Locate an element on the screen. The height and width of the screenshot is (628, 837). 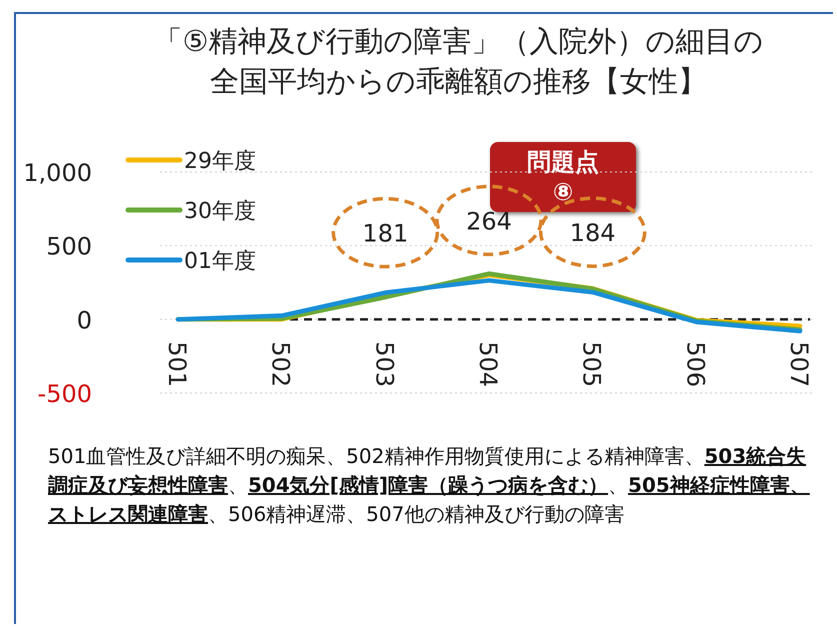
x-tick-label: 502 is located at coordinates (280, 364).